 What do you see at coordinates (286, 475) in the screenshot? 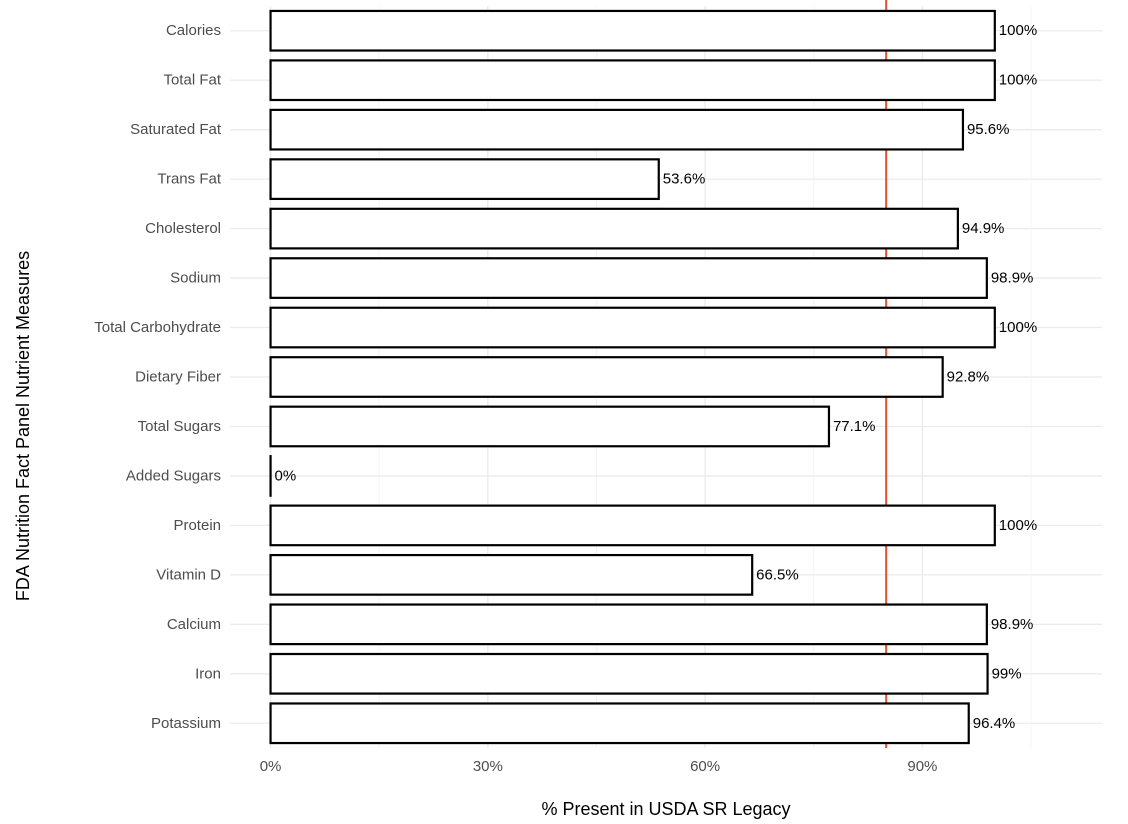
I see `data-label: 0%` at bounding box center [286, 475].